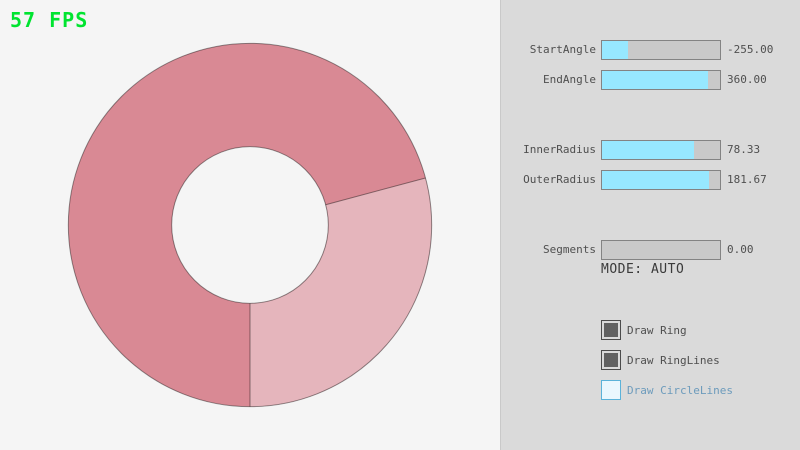  I want to click on start-angle-slider-fill, so click(615, 50).